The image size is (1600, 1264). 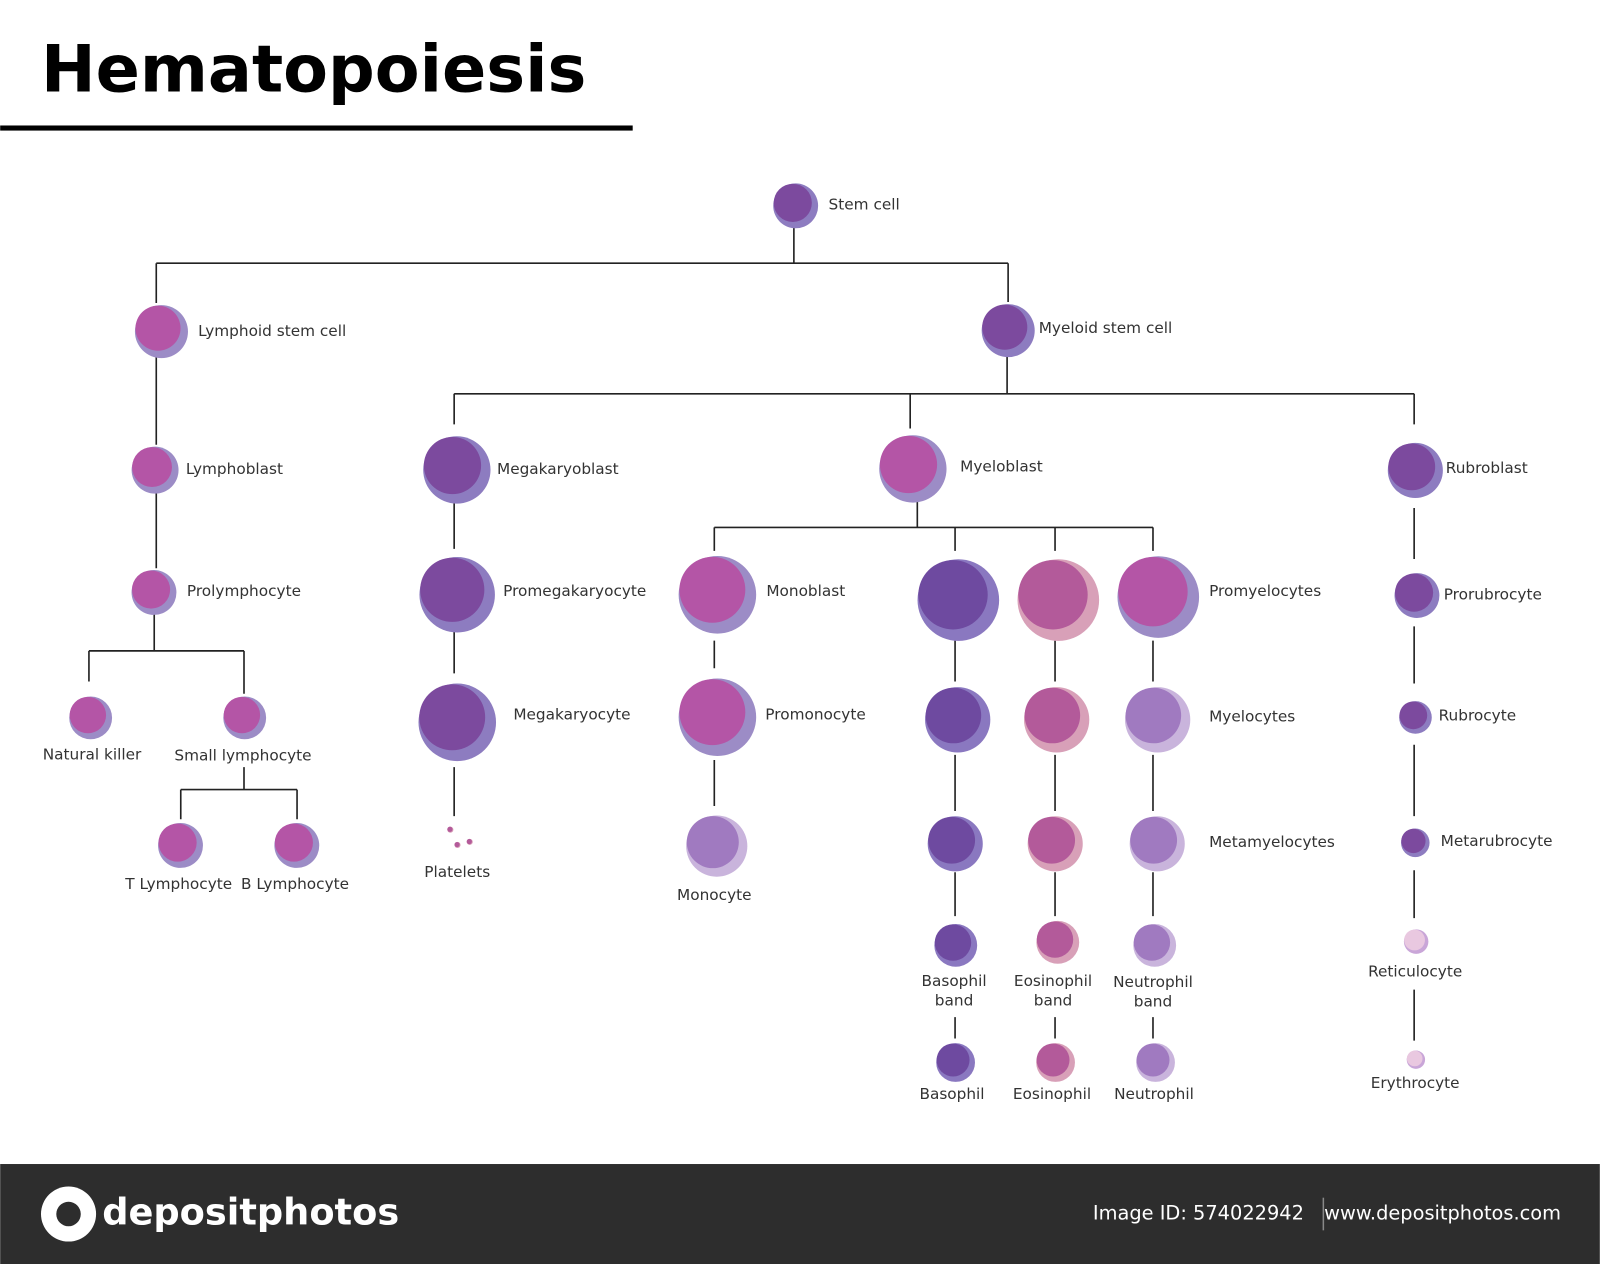 What do you see at coordinates (558, 469) in the screenshot?
I see `node-label: Megakaryoblast` at bounding box center [558, 469].